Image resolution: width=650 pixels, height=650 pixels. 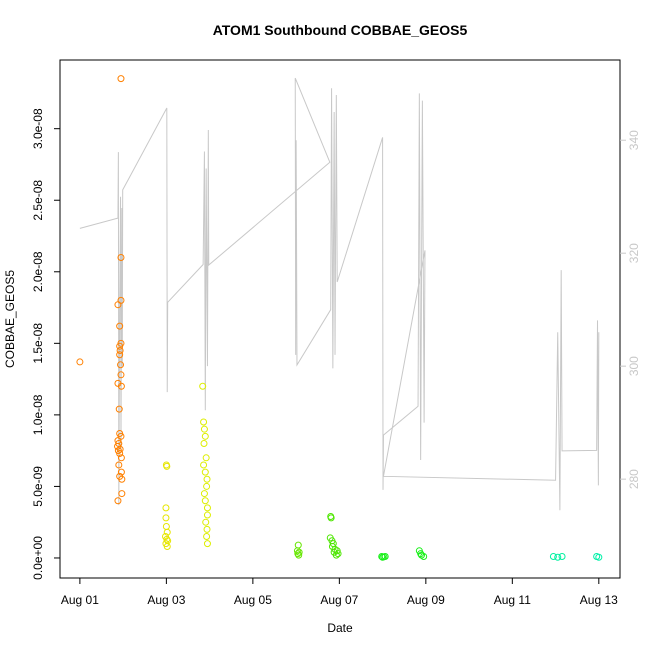 What do you see at coordinates (38, 128) in the screenshot?
I see `y-tick-label: 3.0e-08` at bounding box center [38, 128].